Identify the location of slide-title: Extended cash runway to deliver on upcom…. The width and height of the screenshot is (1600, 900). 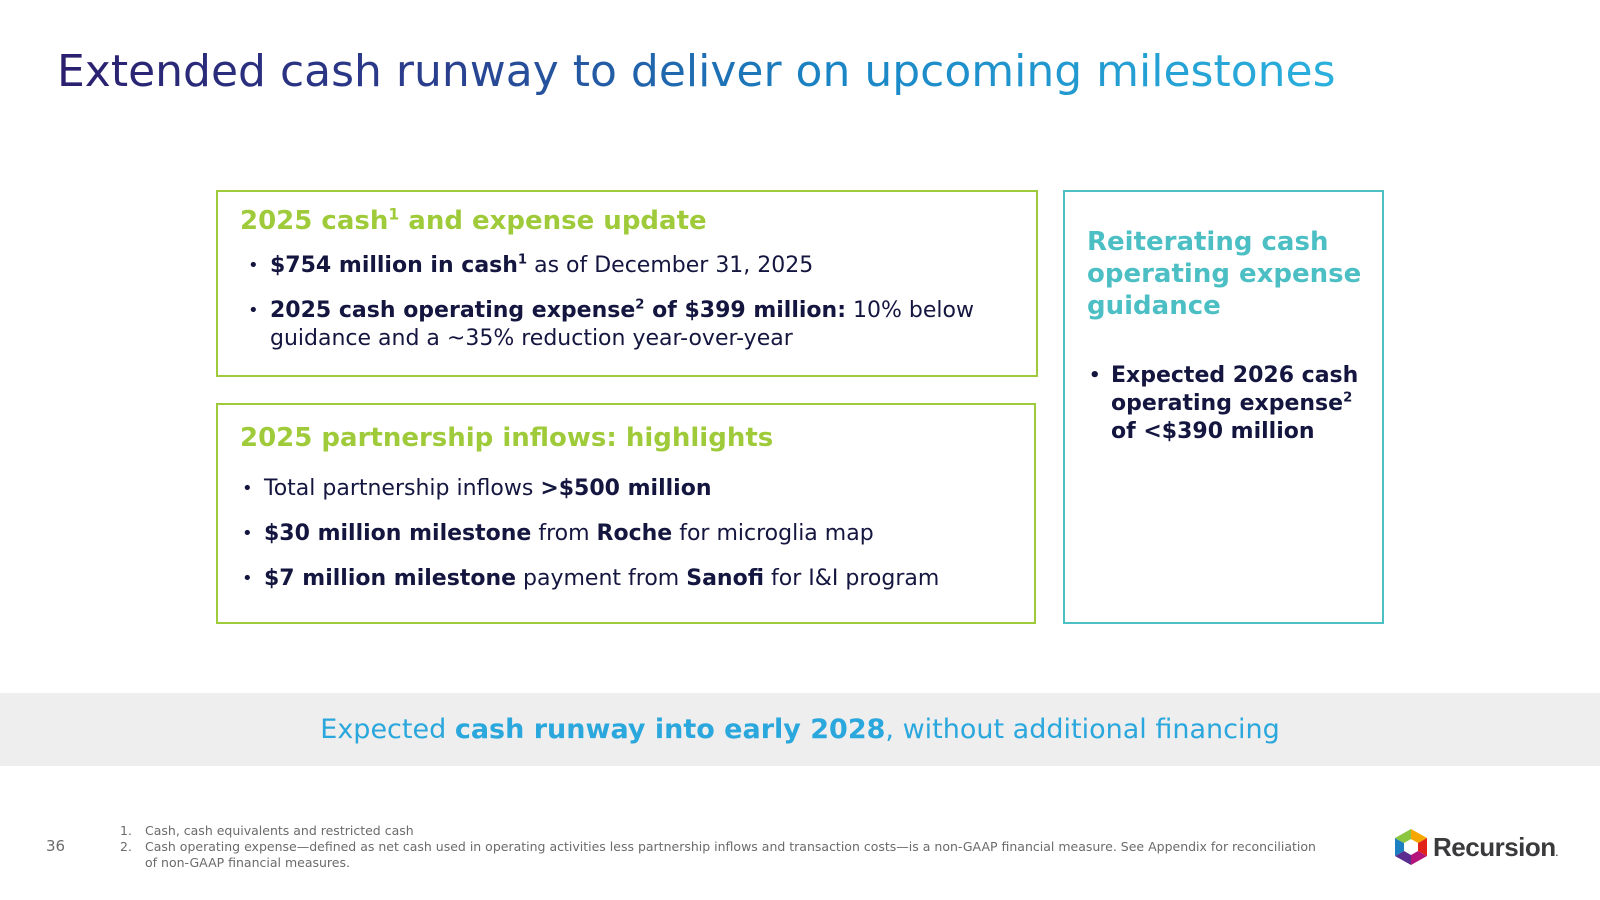
(696, 71).